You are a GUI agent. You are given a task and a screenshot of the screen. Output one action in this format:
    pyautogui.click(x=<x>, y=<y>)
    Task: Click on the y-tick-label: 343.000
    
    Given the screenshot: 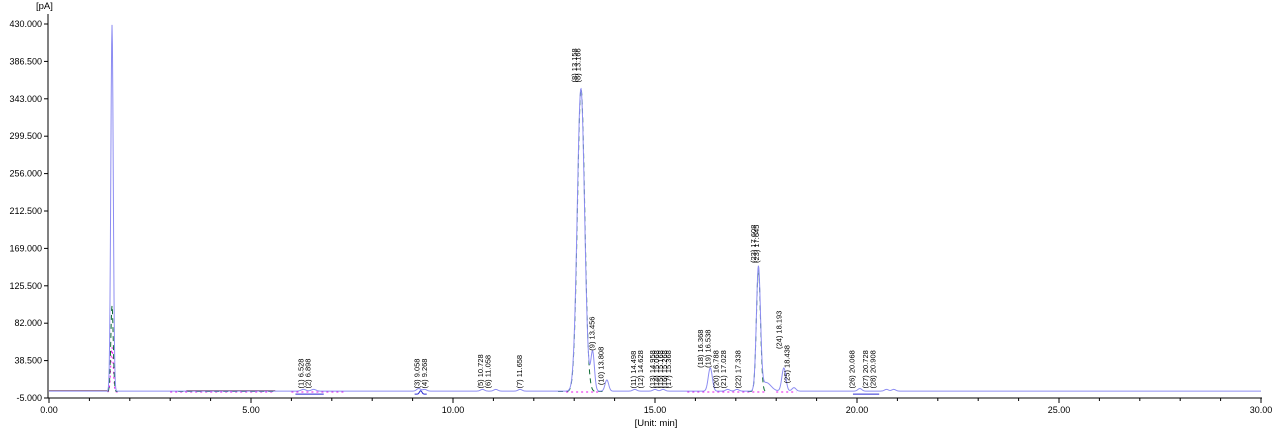 What is the action you would take?
    pyautogui.click(x=25, y=99)
    